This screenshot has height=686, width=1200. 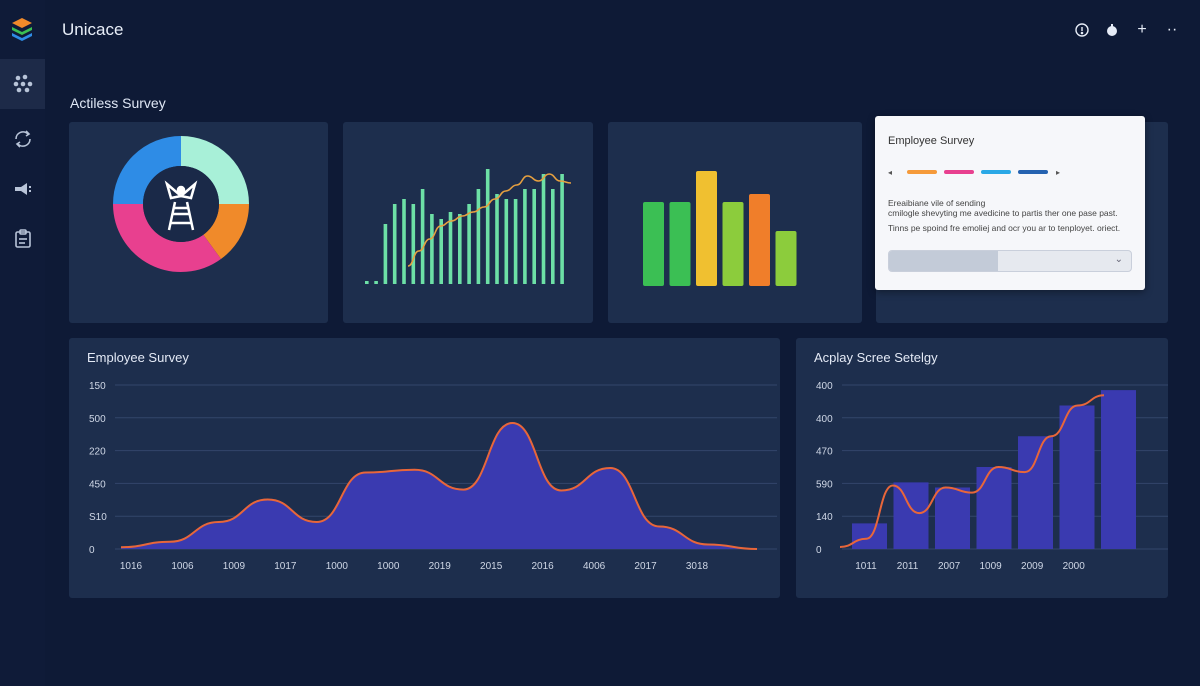 I want to click on x-tick-label: 2017, so click(x=645, y=566).